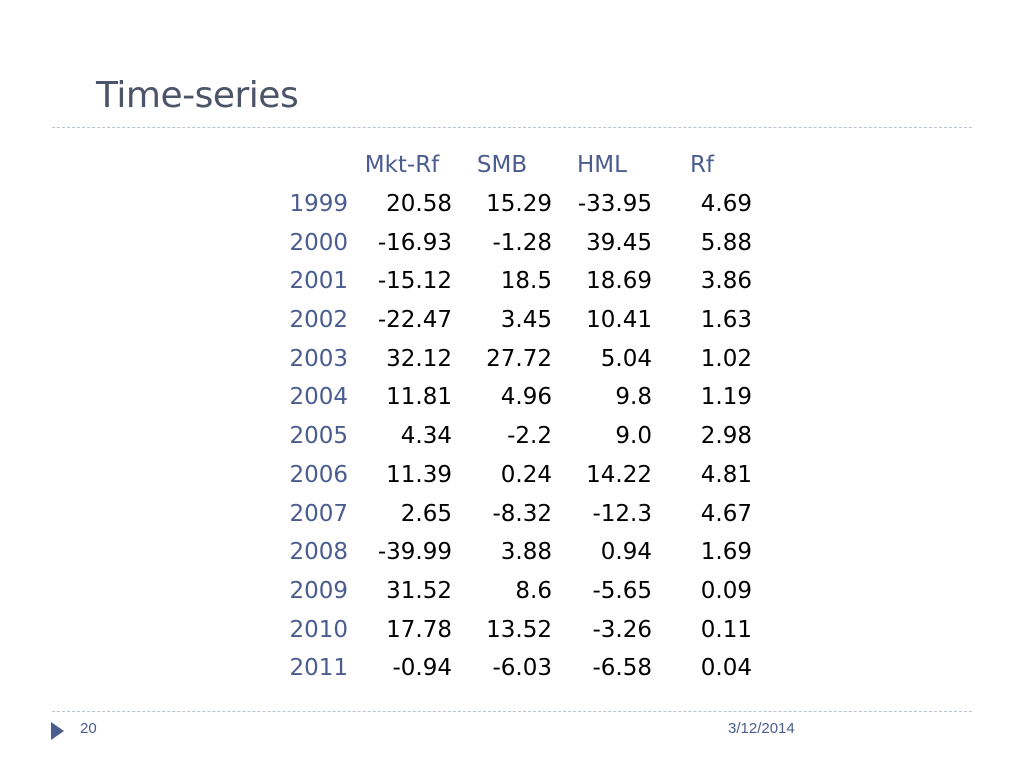 The width and height of the screenshot is (1024, 768). Describe the element at coordinates (526, 397) in the screenshot. I see `table-cell: 4.96` at that location.